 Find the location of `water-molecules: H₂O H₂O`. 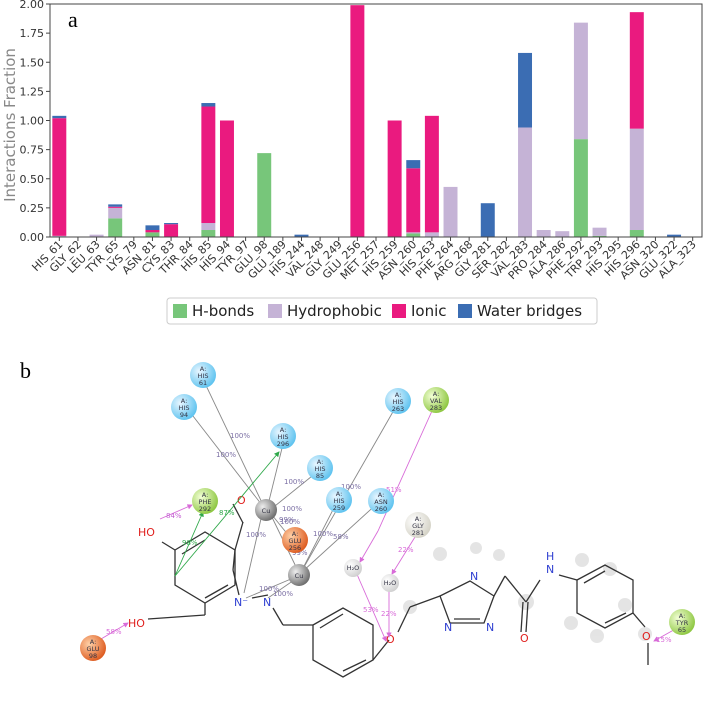

water-molecules: H₂O H₂O is located at coordinates (371, 575).